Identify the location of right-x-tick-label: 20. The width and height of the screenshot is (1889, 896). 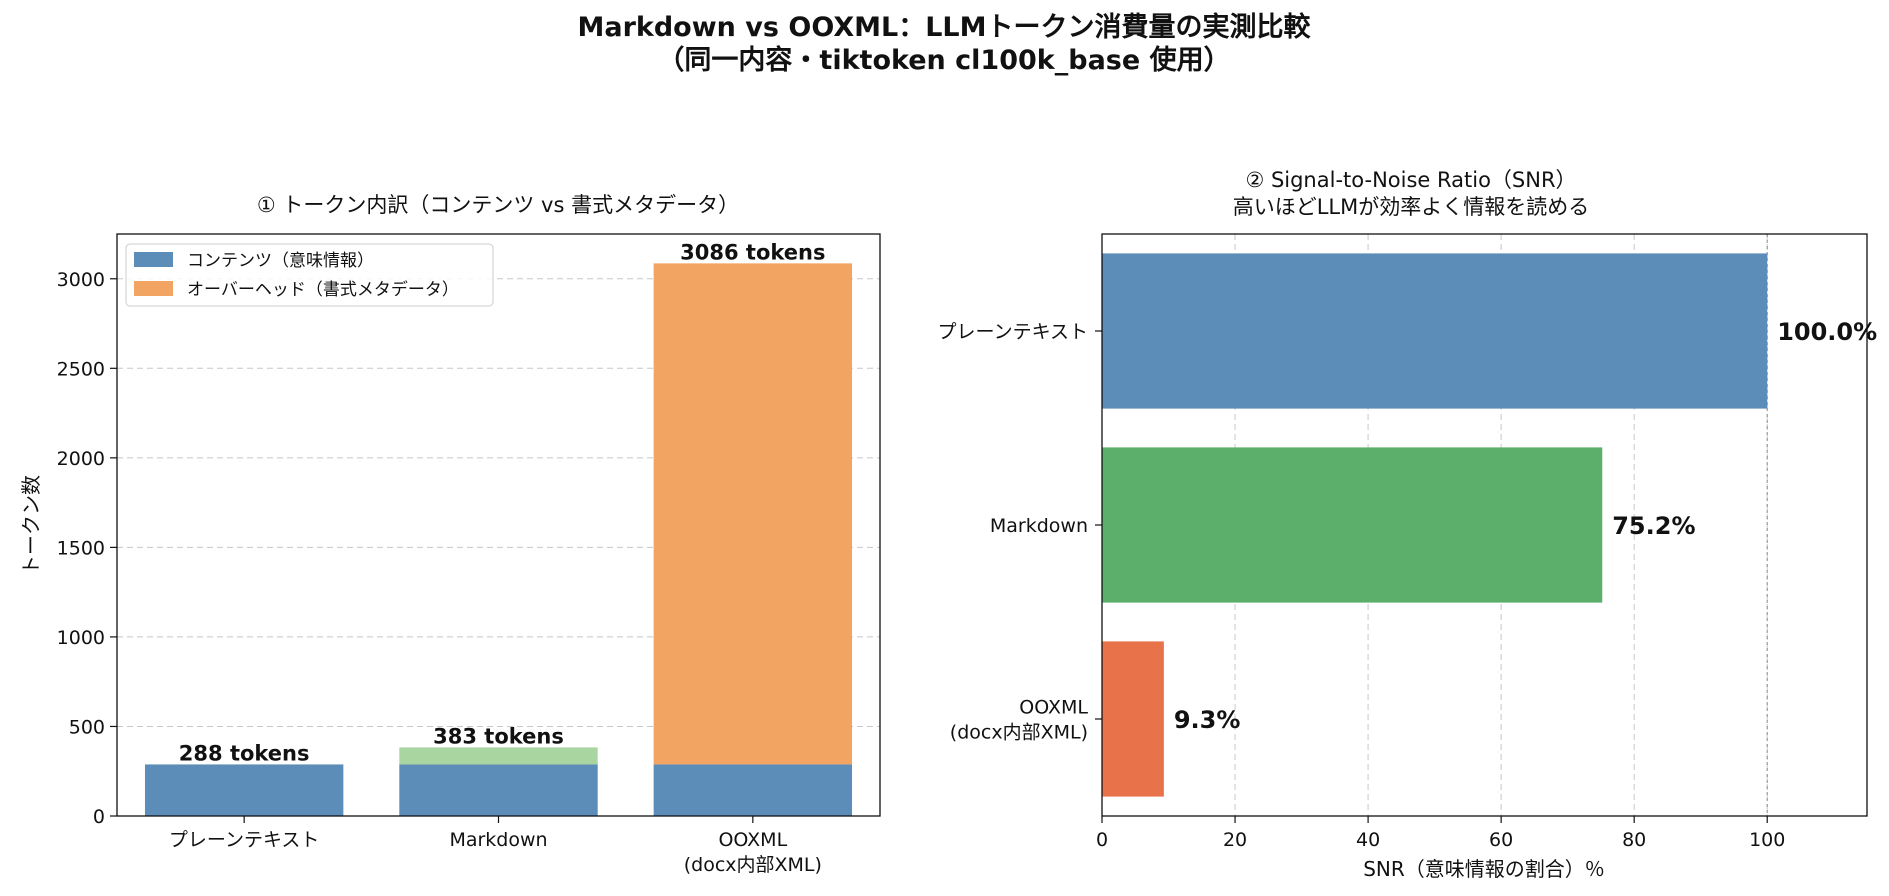
(1235, 840).